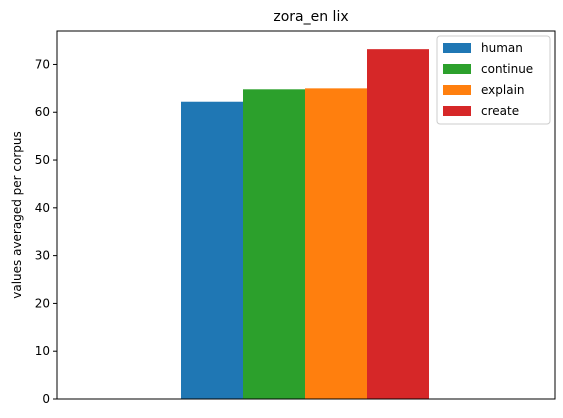 The height and width of the screenshot is (418, 563). What do you see at coordinates (310, 17) in the screenshot?
I see `chart-title: zora_en lix` at bounding box center [310, 17].